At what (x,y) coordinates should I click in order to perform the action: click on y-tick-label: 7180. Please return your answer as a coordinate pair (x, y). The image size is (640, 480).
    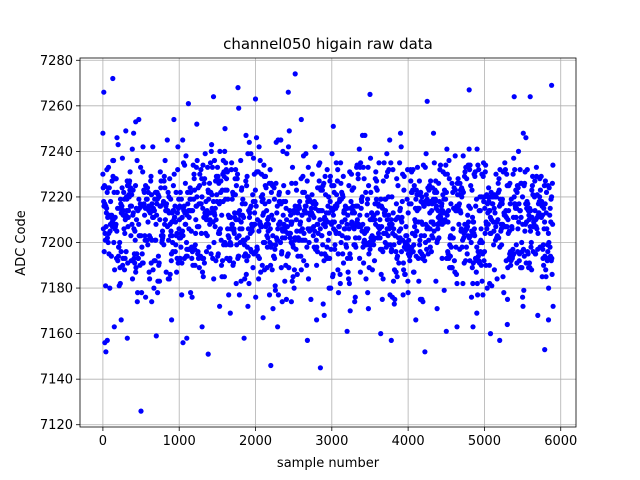
    Looking at the image, I should click on (56, 289).